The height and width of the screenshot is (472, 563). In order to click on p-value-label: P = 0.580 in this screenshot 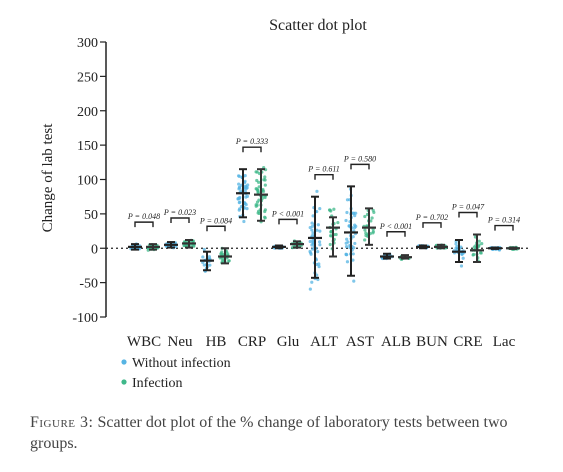, I will do `click(359, 158)`.